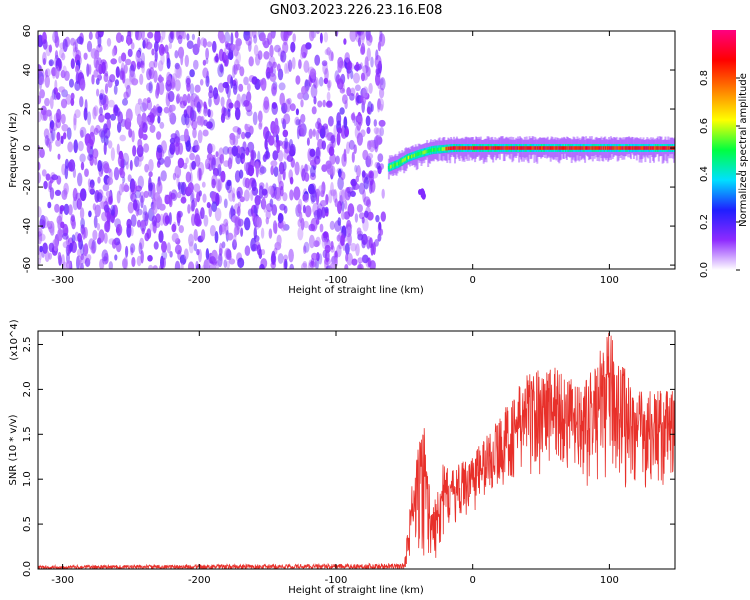 This screenshot has height=600, width=750. I want to click on y-tick-label: 60, so click(27, 31).